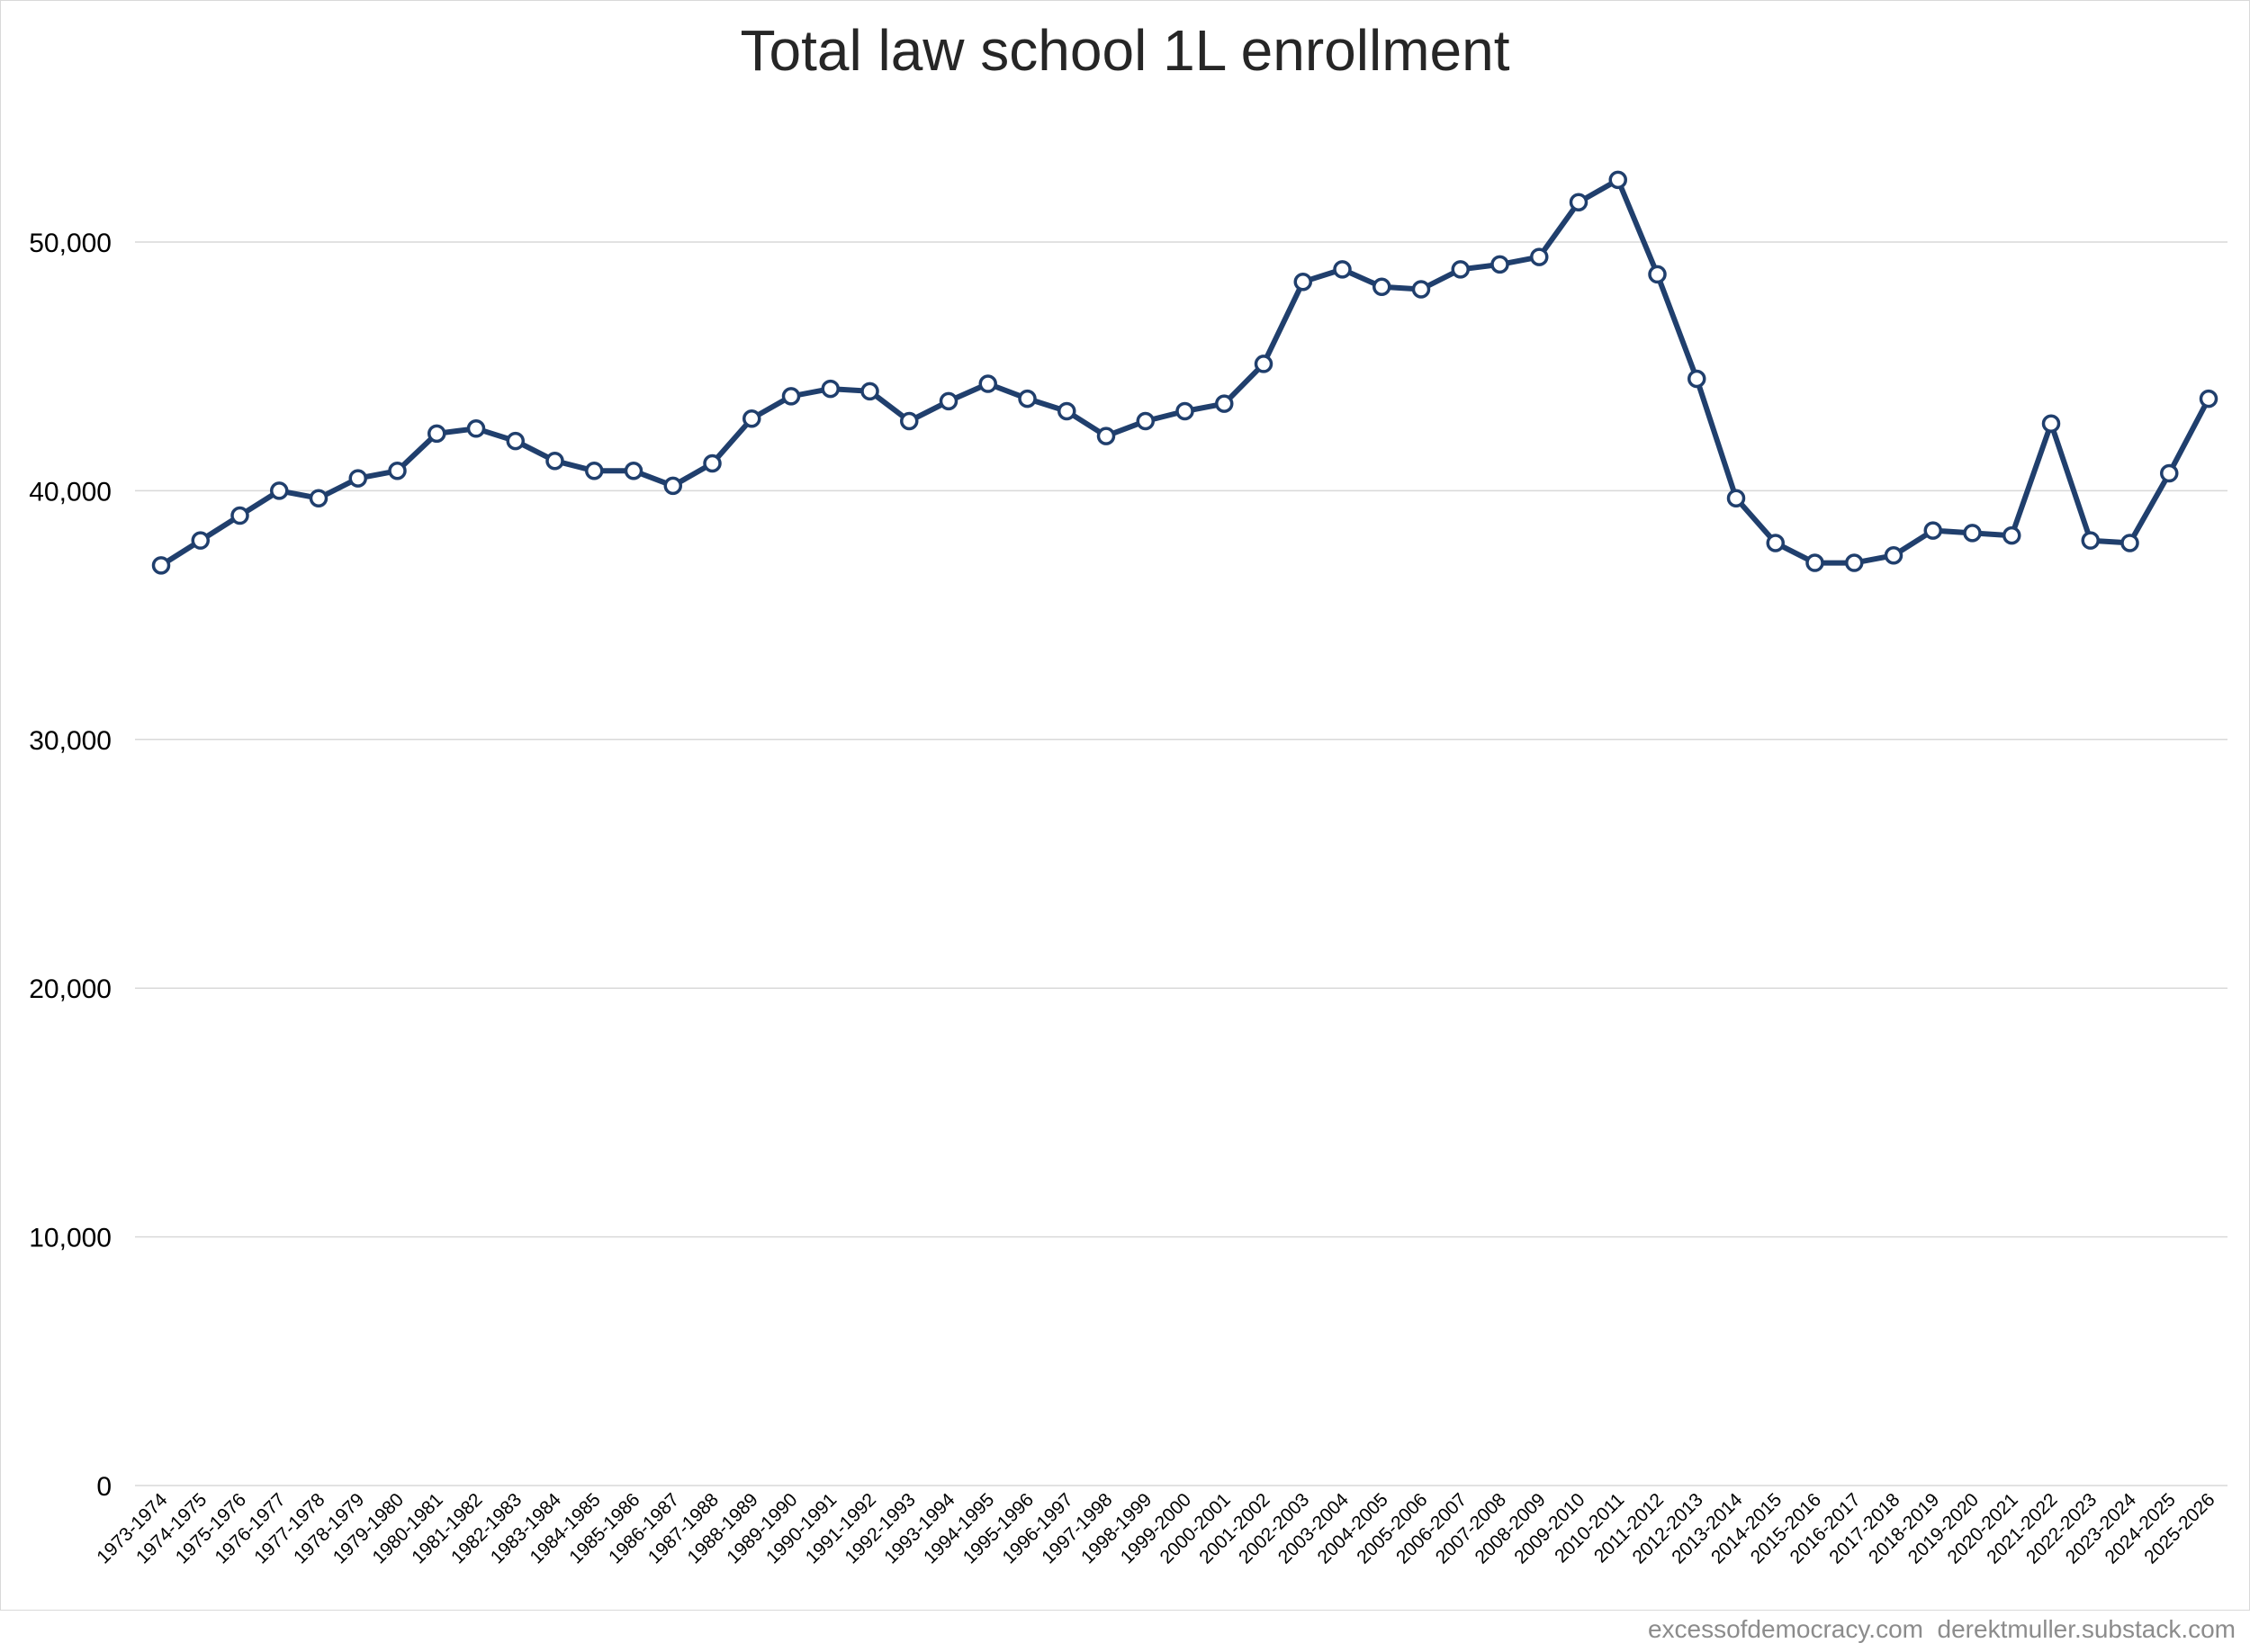  What do you see at coordinates (71, 865) in the screenshot?
I see `y-axis-tick-labels: 0 10,000 20,000 30,000 40,000 50,000` at bounding box center [71, 865].